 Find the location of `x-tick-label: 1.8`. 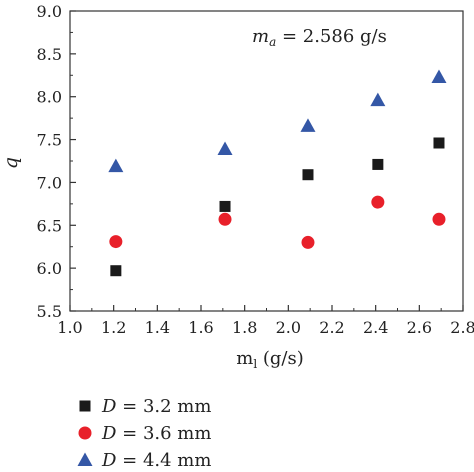

x-tick-label: 1.8 is located at coordinates (244, 327).